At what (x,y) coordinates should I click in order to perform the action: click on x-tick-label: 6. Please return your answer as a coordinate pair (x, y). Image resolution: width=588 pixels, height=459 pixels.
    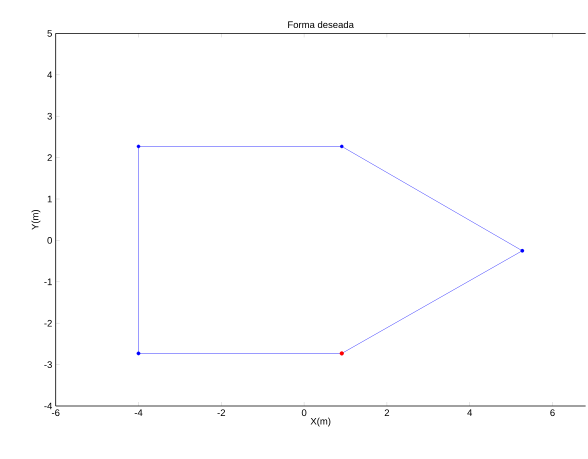
    Looking at the image, I should click on (552, 412).